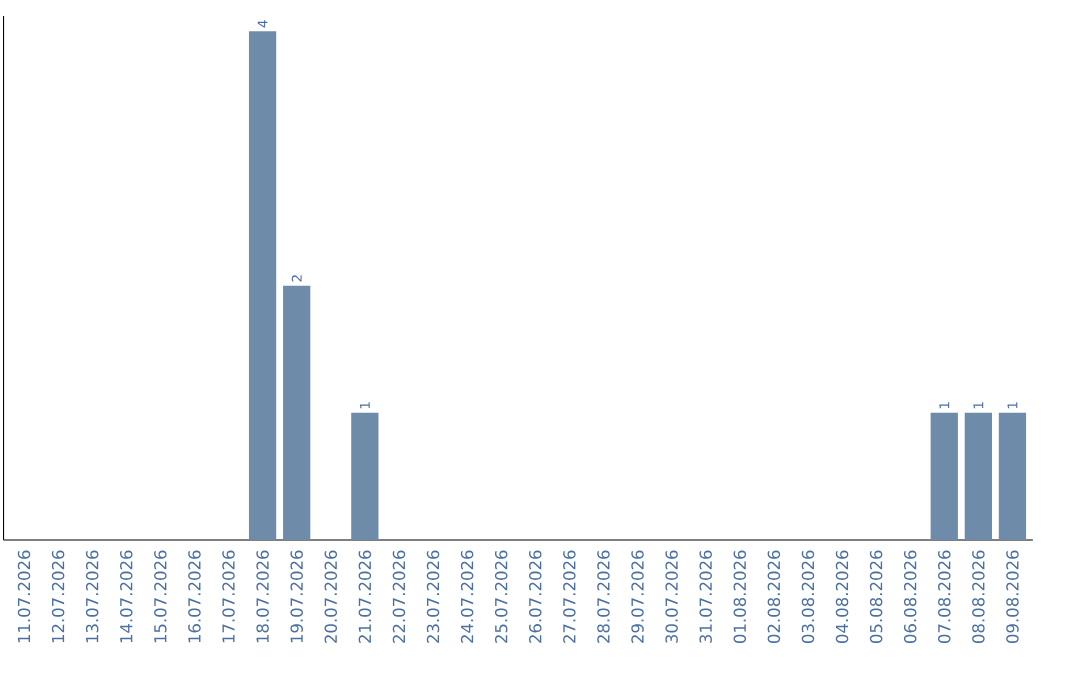 This screenshot has width=1080, height=680. Describe the element at coordinates (910, 596) in the screenshot. I see `x-tick-label: 06.08.2026` at that location.